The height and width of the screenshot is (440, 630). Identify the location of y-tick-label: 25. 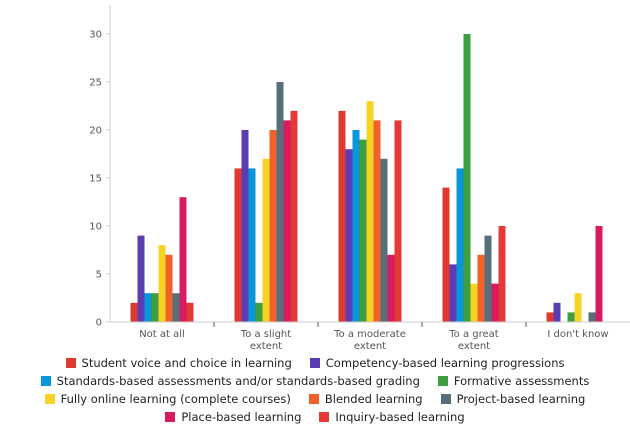
(95, 83).